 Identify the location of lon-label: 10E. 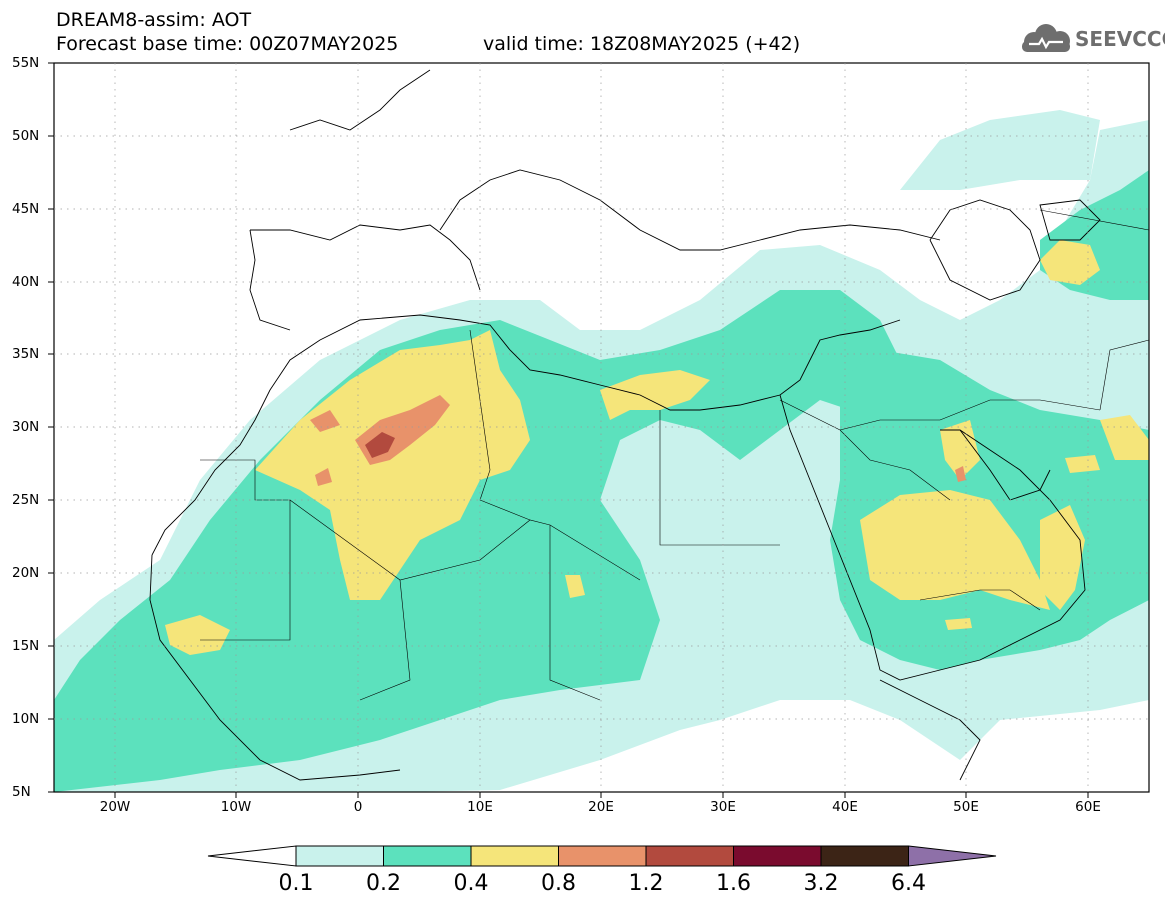
(480, 807).